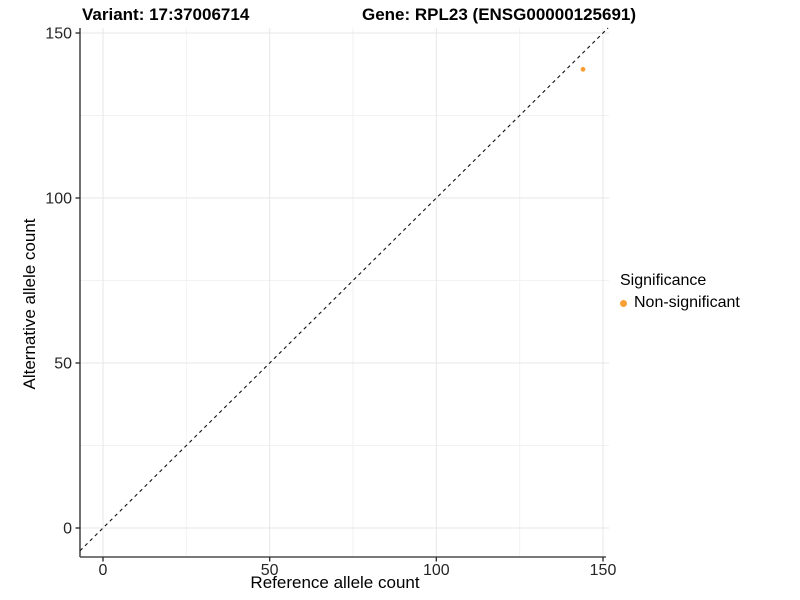 The image size is (800, 600). What do you see at coordinates (63, 364) in the screenshot?
I see `y-tick-label: 50` at bounding box center [63, 364].